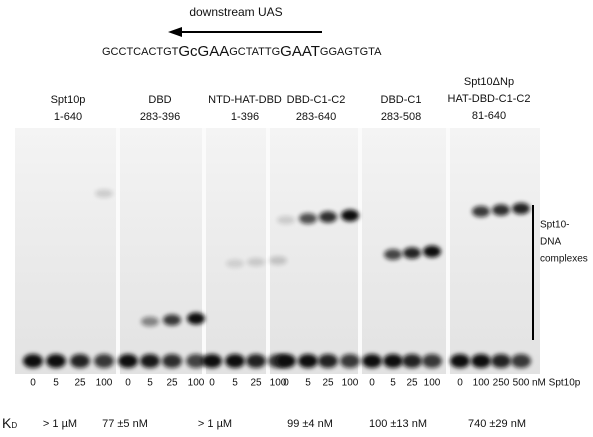 This screenshot has width=593, height=437. What do you see at coordinates (310, 424) in the screenshot?
I see `kd-value: 99 ±4 nM` at bounding box center [310, 424].